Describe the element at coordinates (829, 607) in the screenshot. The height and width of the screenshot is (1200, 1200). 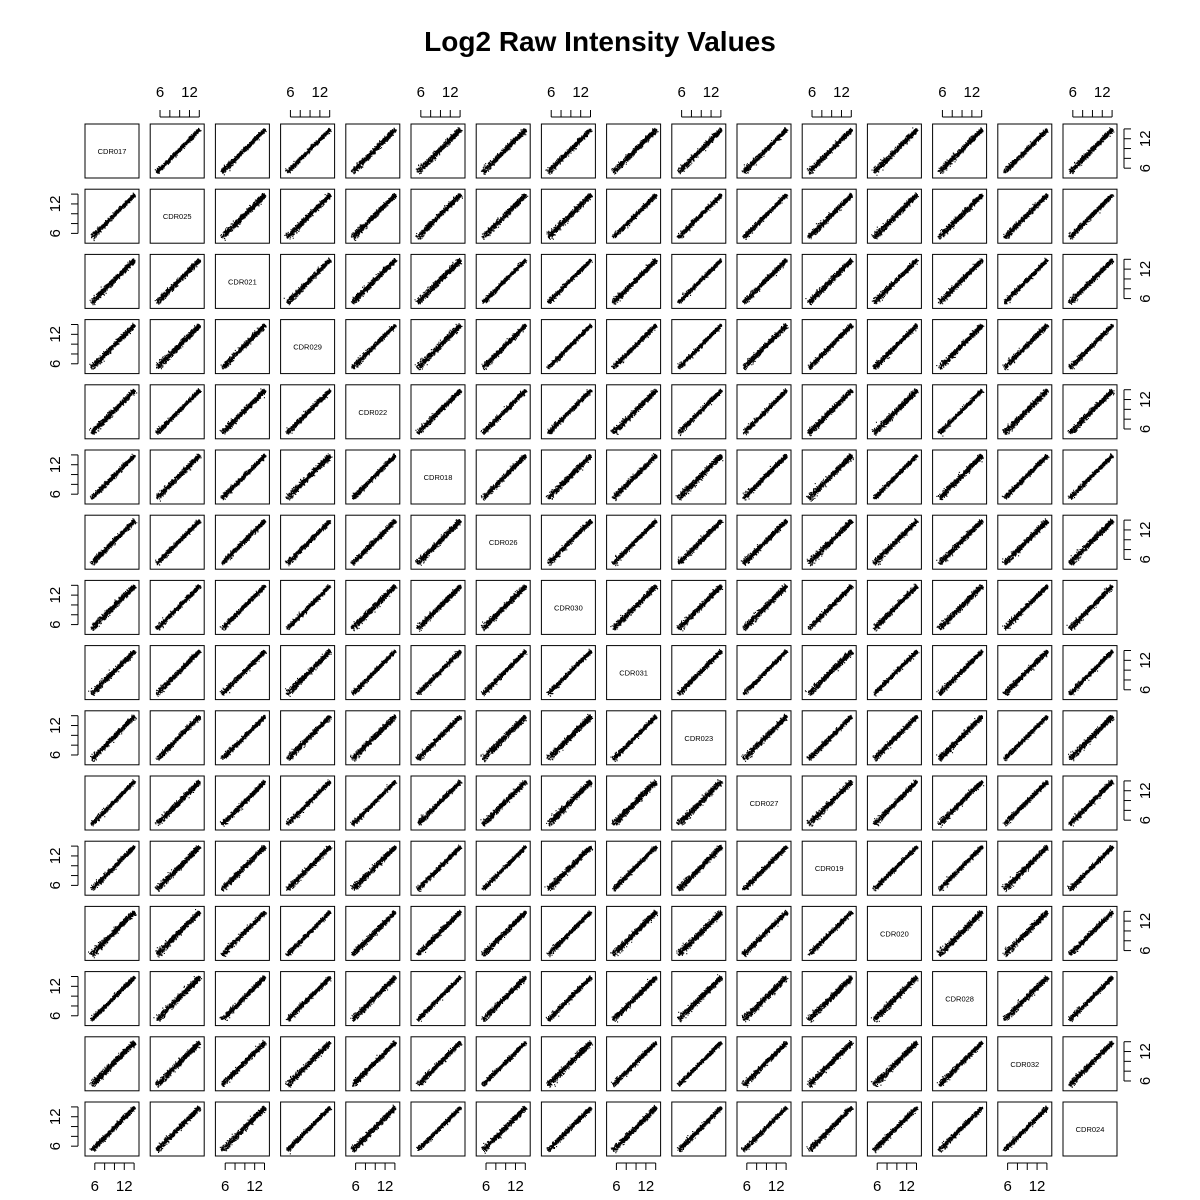
I see `panel-CDR030-vs-CDR019` at that location.